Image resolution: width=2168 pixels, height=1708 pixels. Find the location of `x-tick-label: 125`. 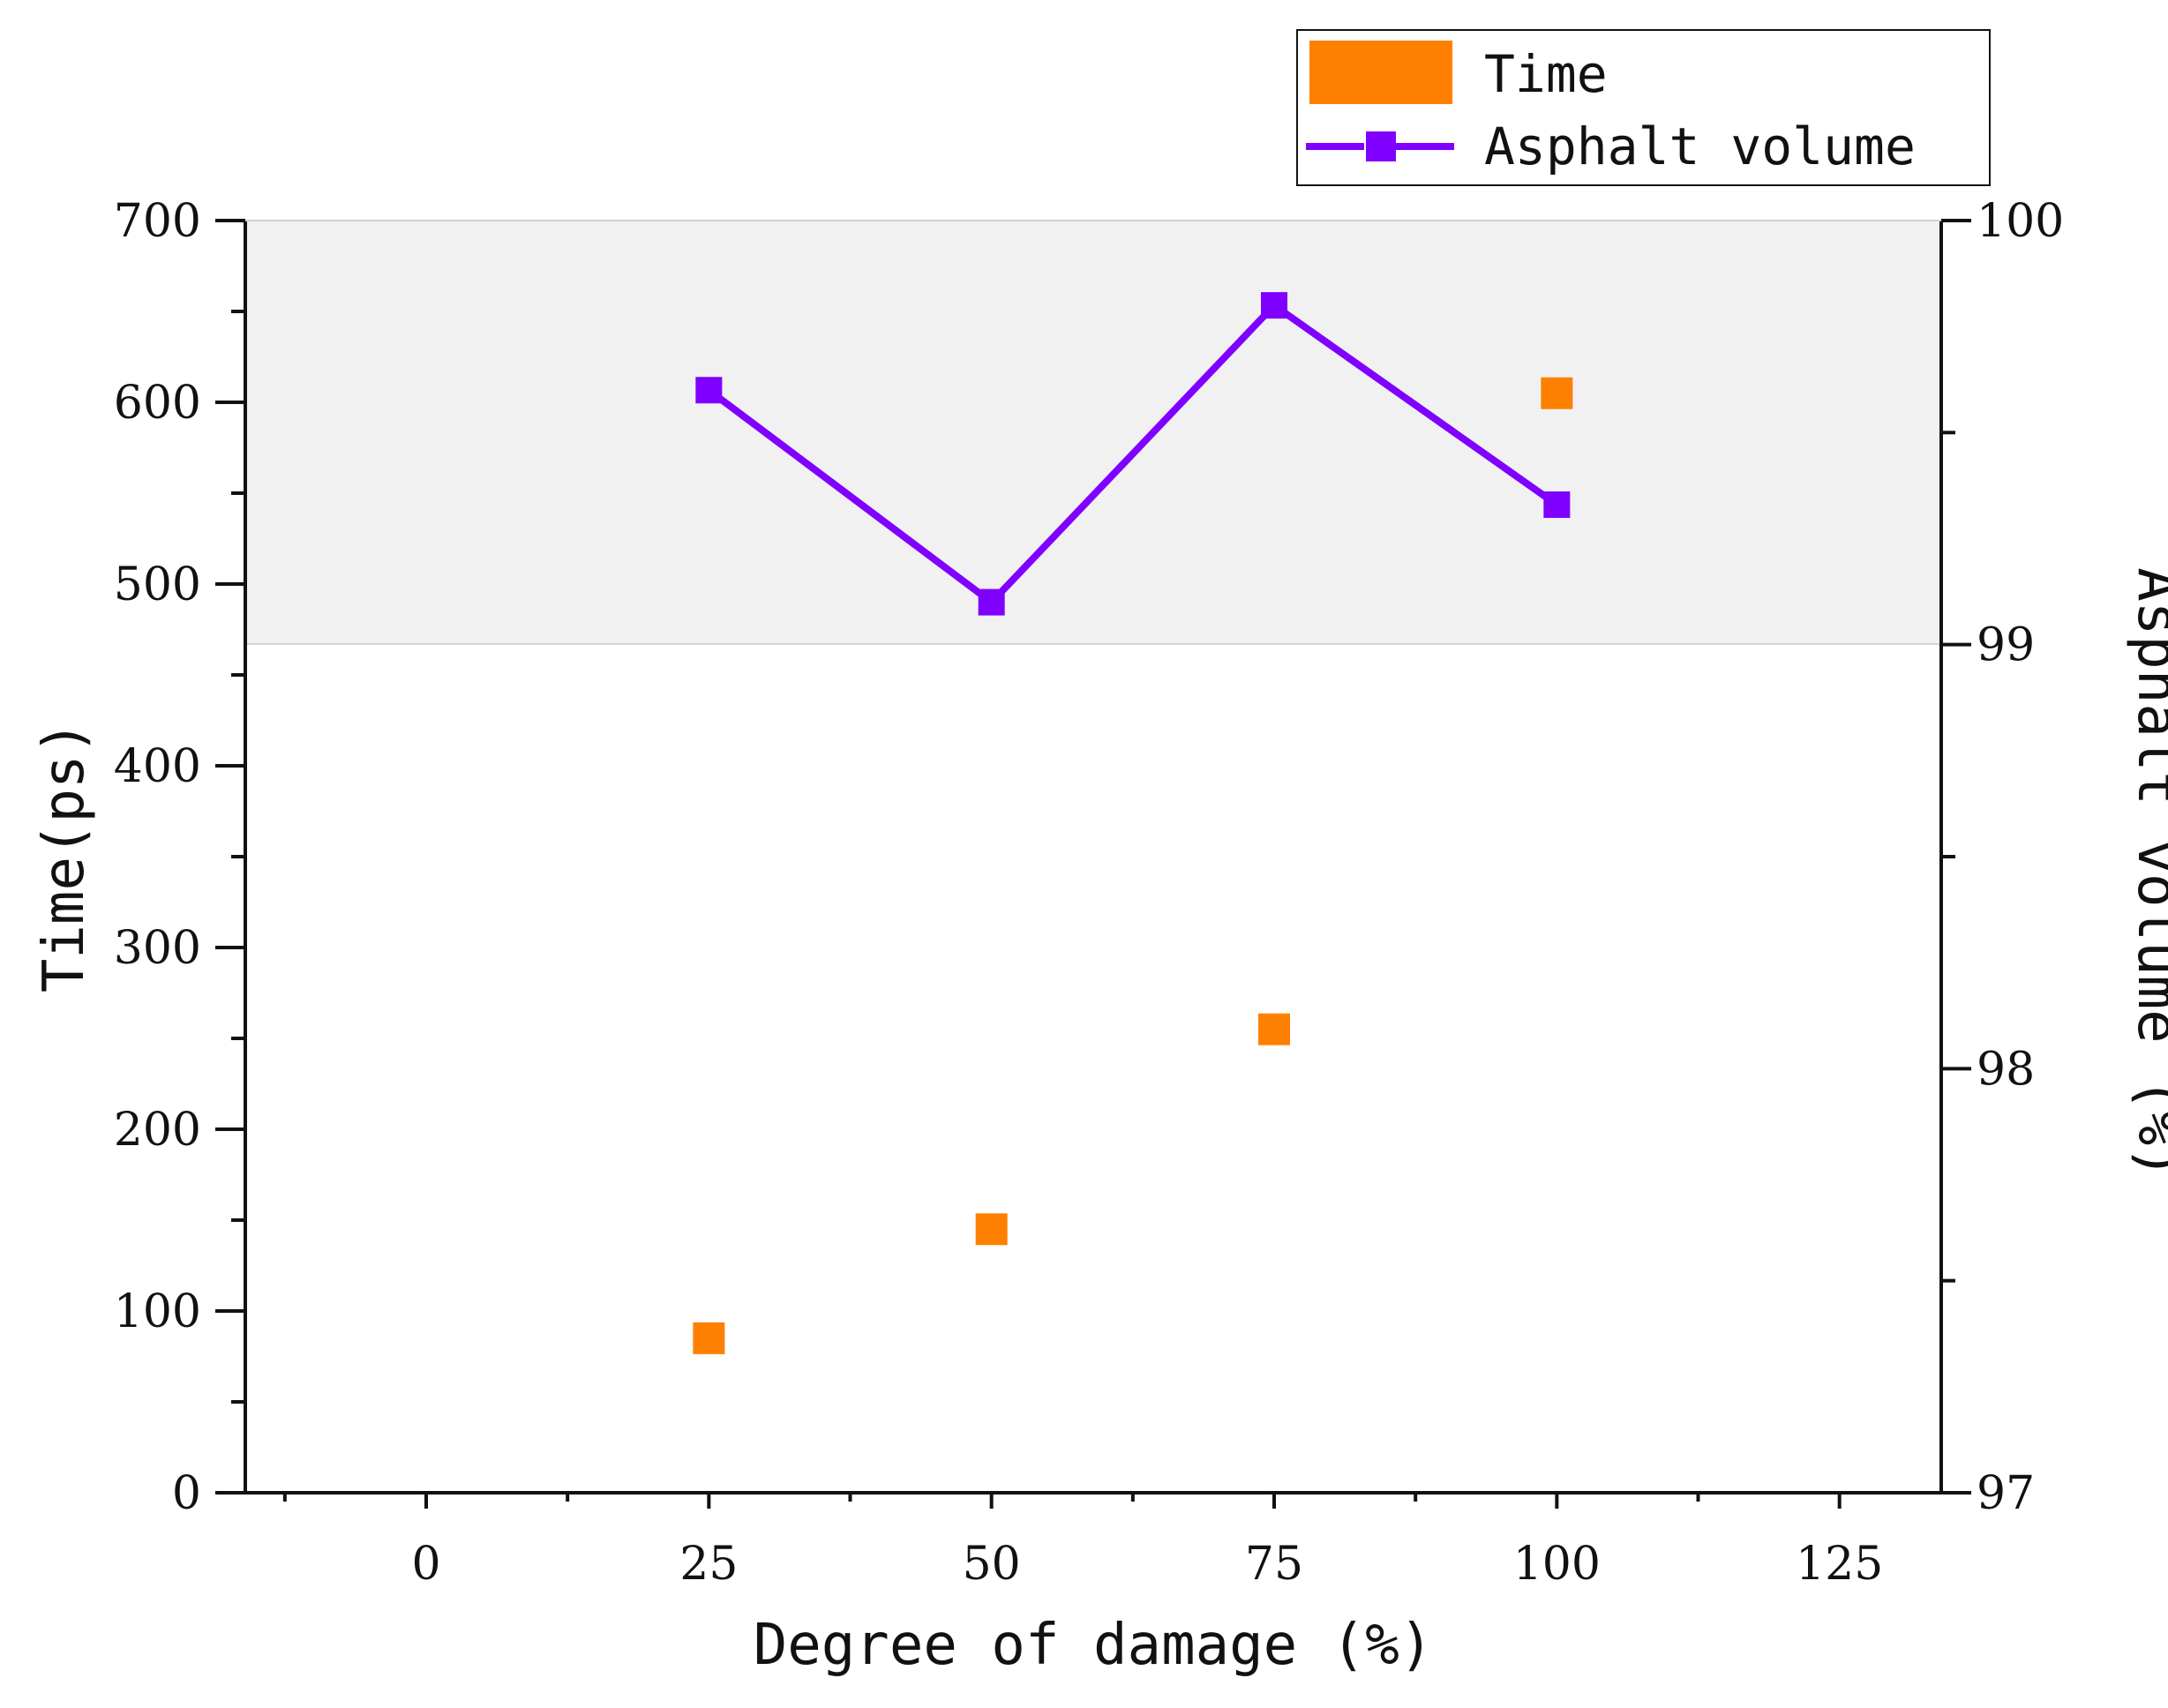

x-tick-label: 125 is located at coordinates (1839, 1564).